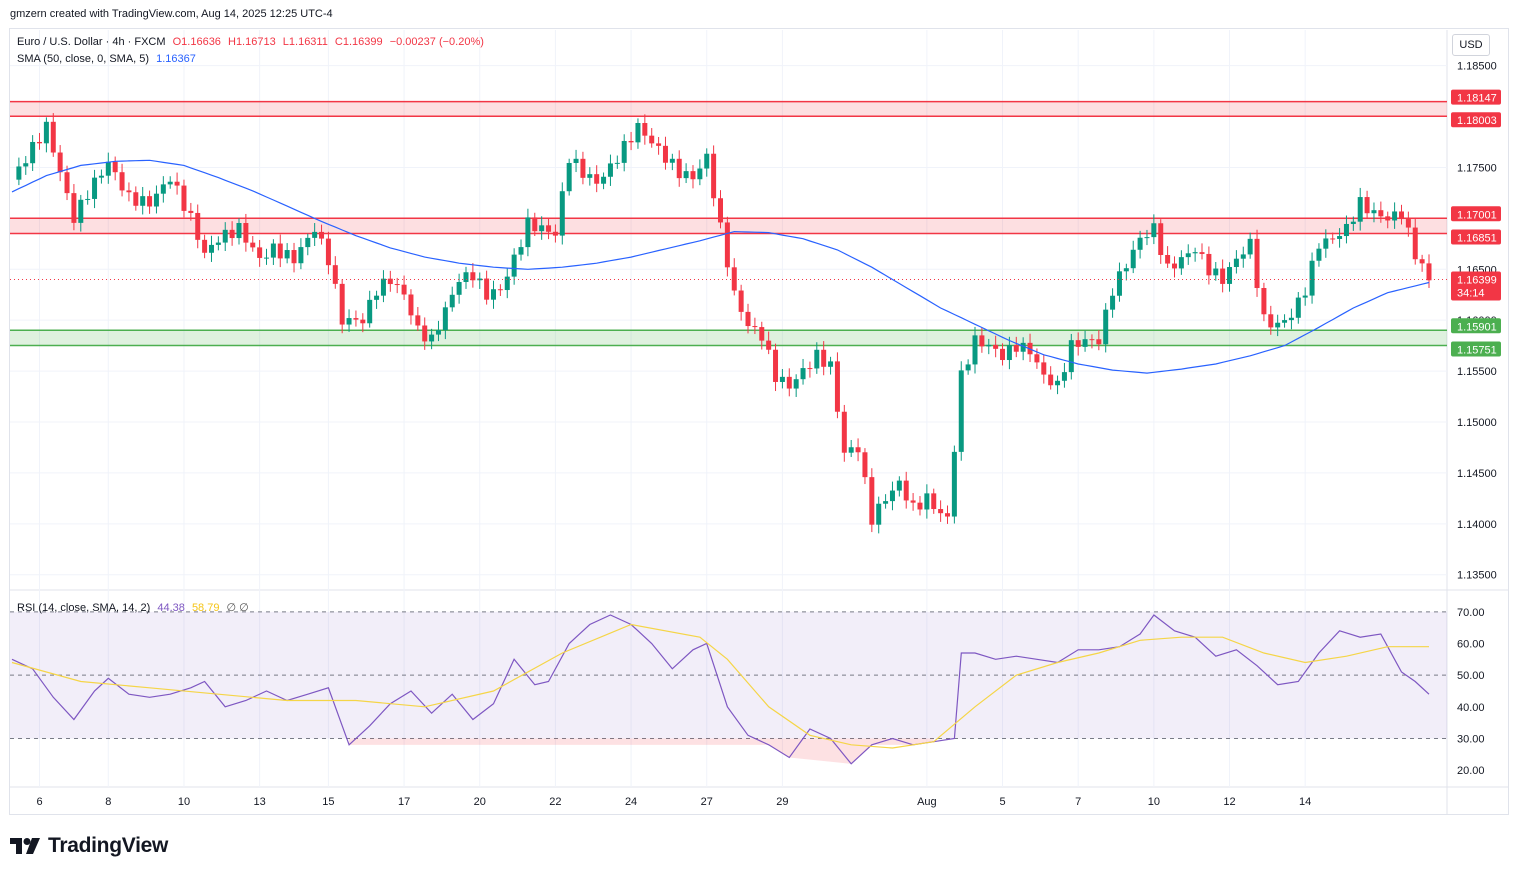 Image resolution: width=1519 pixels, height=875 pixels. I want to click on tradingview-logo-icon, so click(25, 846).